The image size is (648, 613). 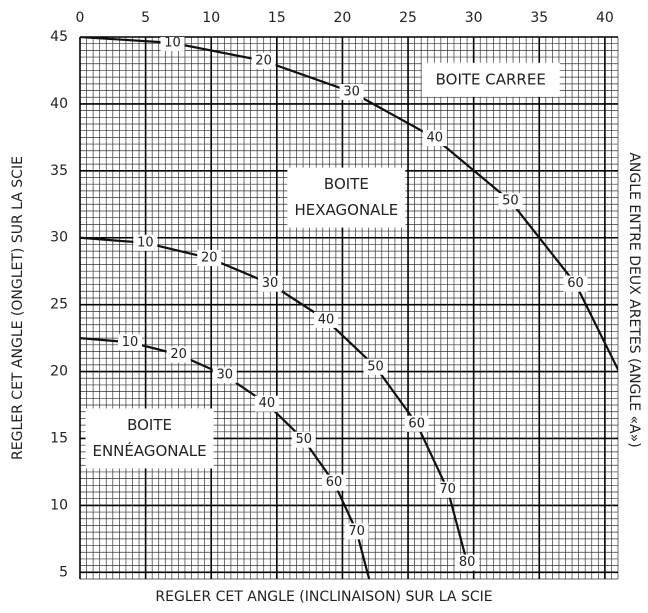 I want to click on y-tick-label: 25, so click(x=59, y=305).